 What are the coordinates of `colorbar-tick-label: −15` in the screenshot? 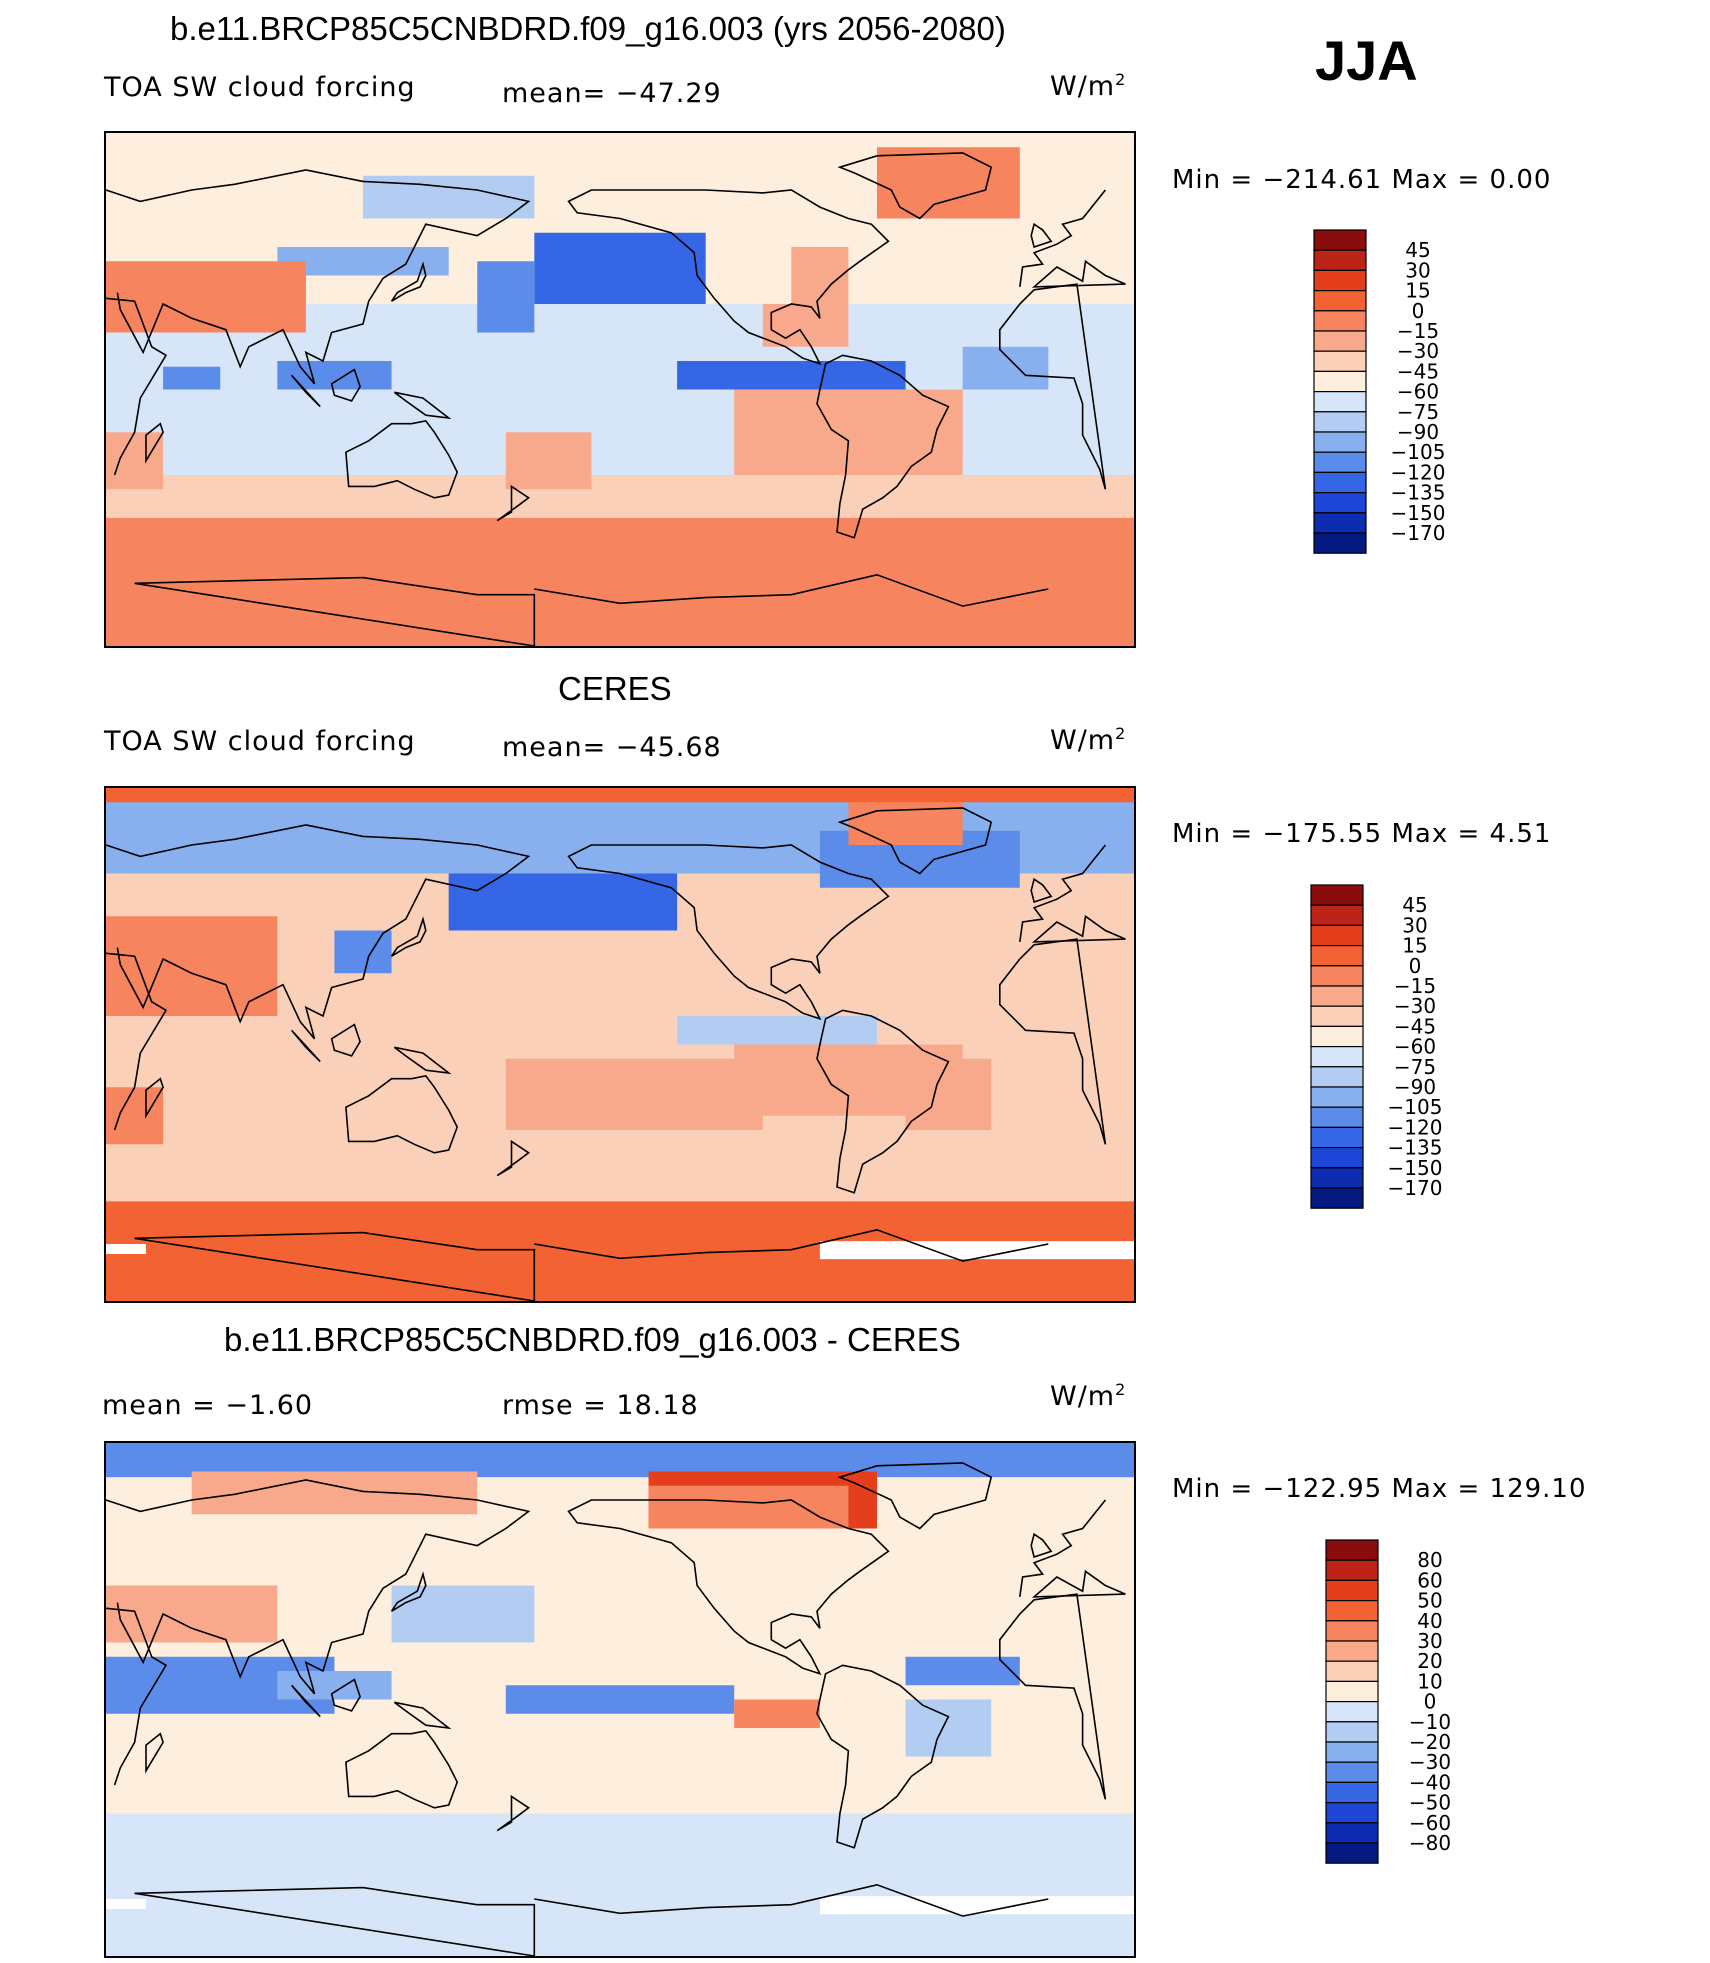 It's located at (1415, 986).